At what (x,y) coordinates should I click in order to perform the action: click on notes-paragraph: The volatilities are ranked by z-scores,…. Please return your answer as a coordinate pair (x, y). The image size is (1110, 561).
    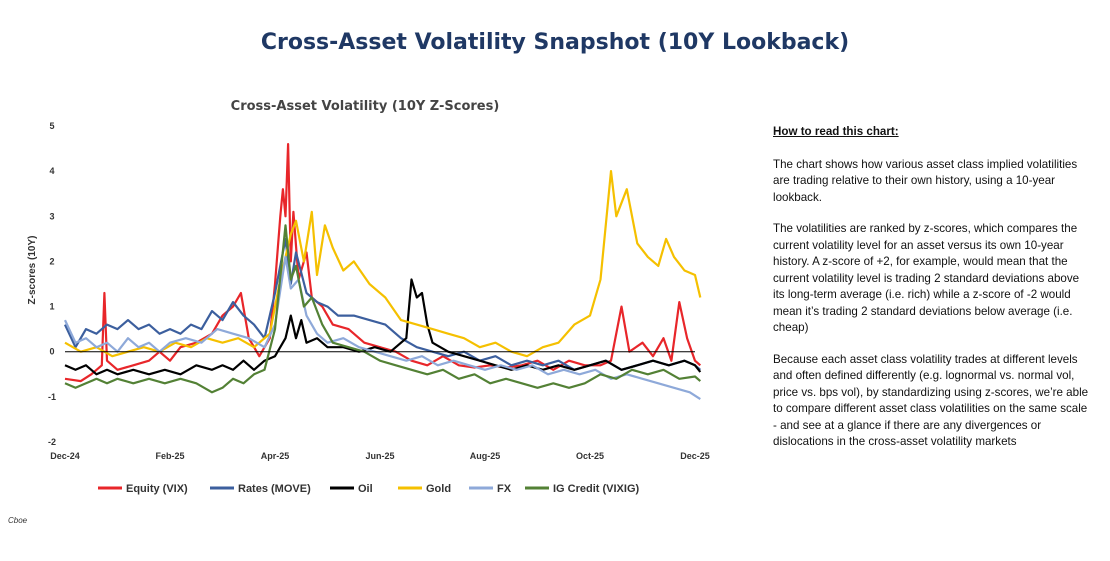
    Looking at the image, I should click on (926, 278).